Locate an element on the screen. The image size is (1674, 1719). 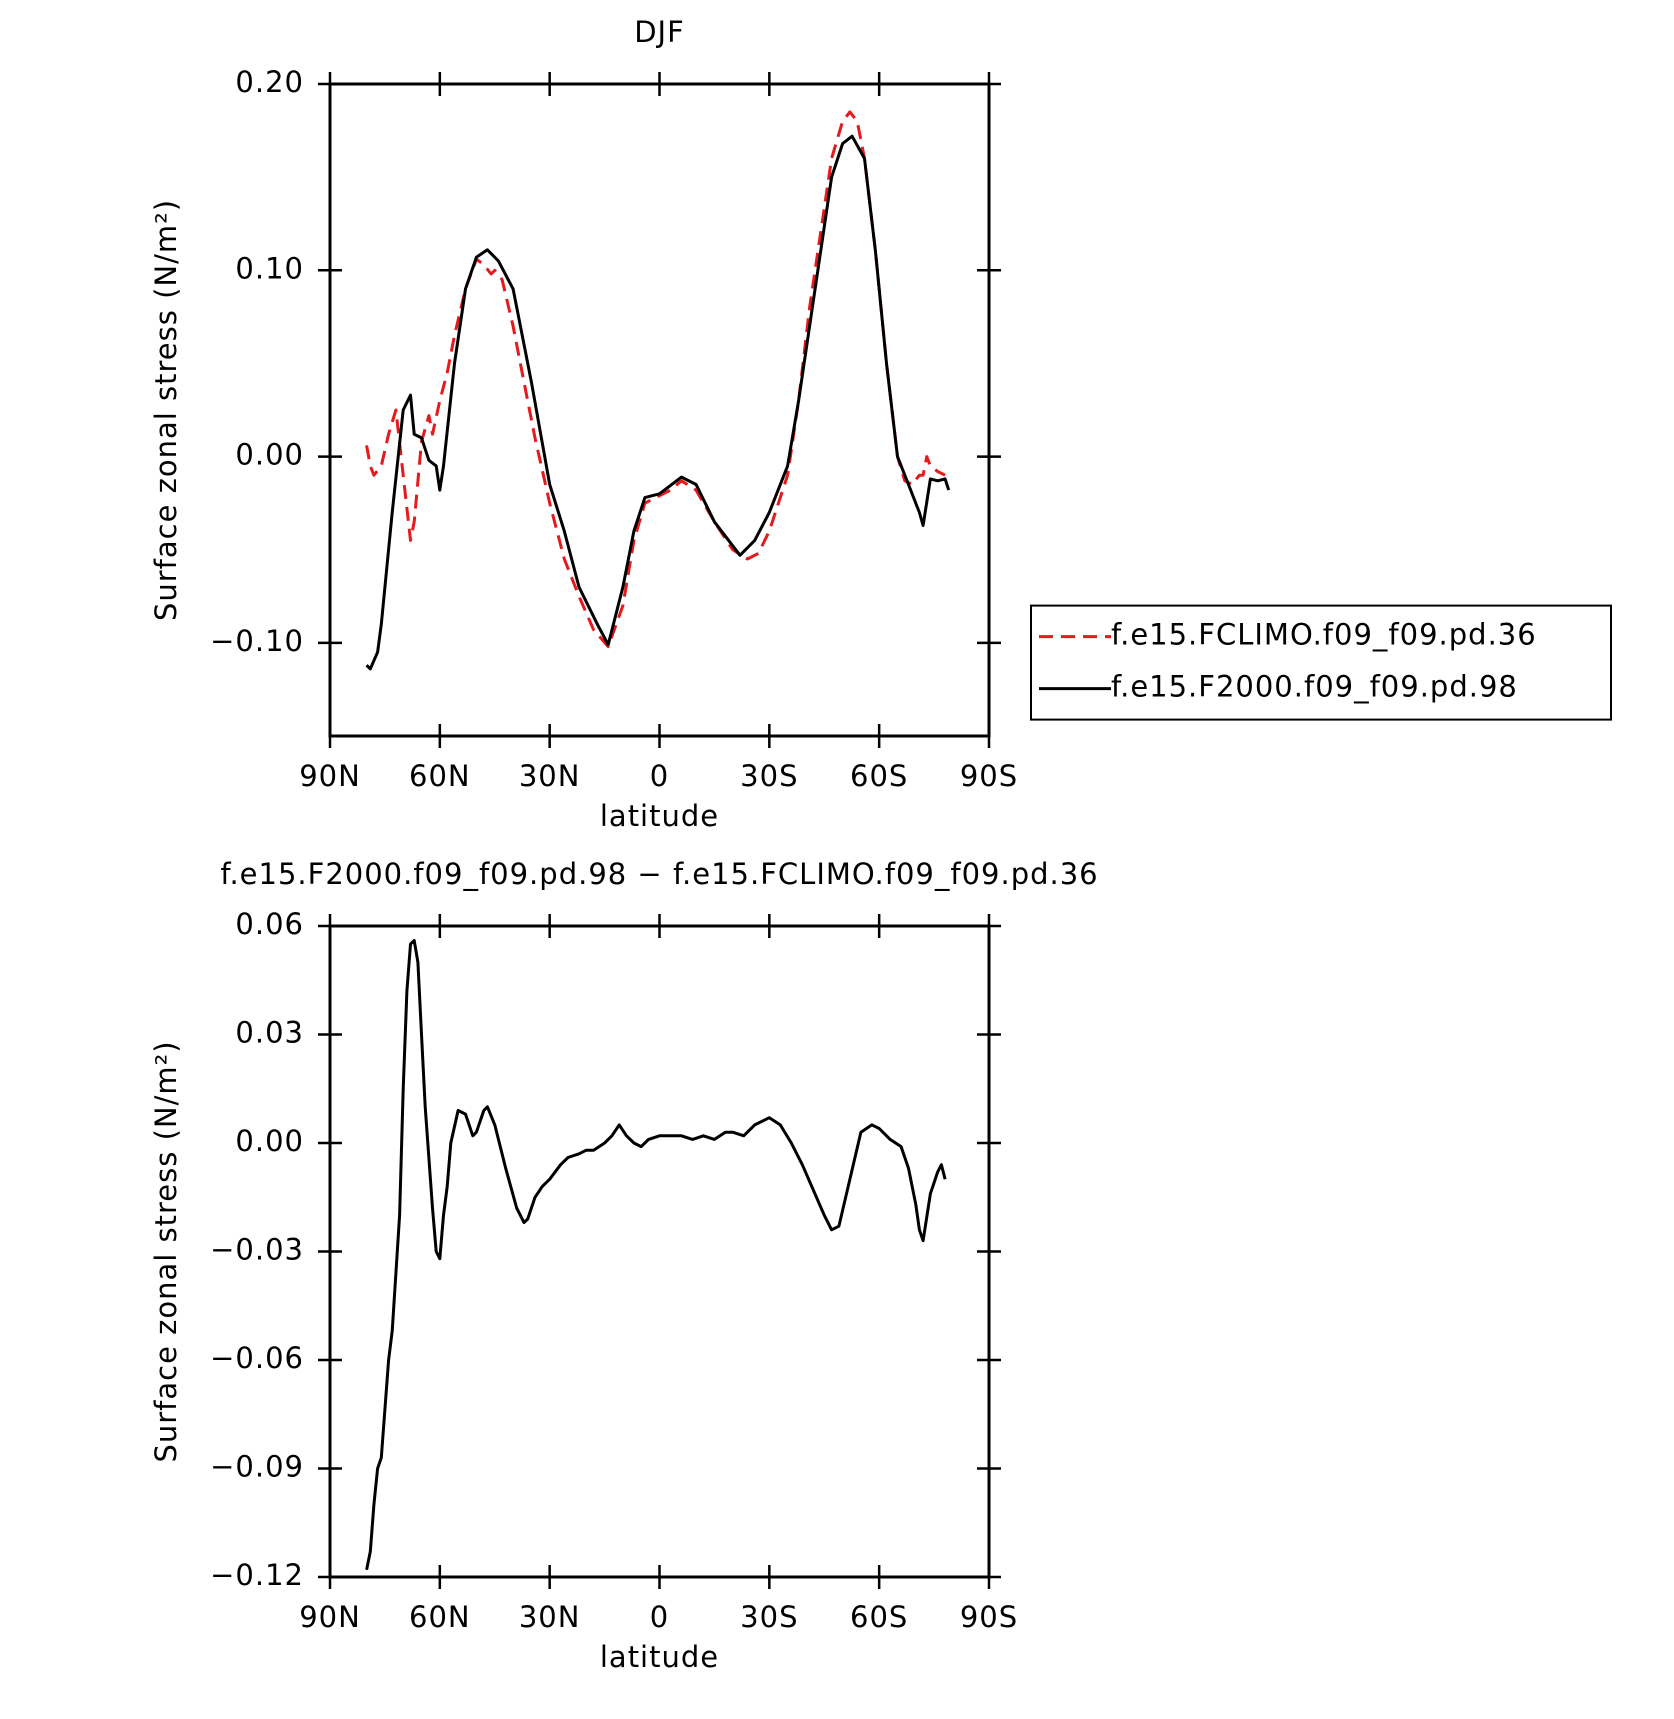
legend-box is located at coordinates (1321, 662).